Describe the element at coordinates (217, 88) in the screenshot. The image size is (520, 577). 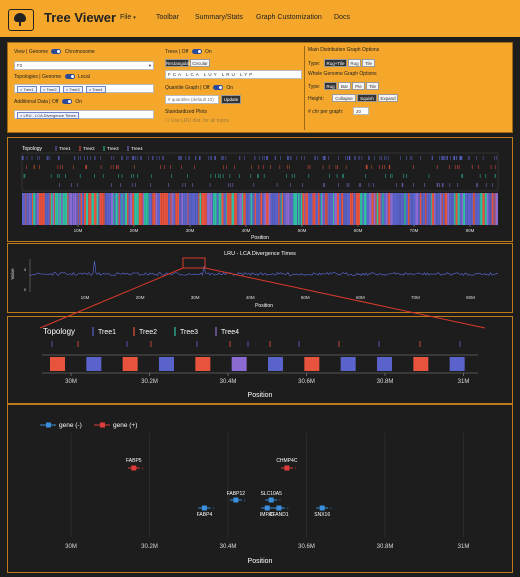
I see `quantile-toggle` at that location.